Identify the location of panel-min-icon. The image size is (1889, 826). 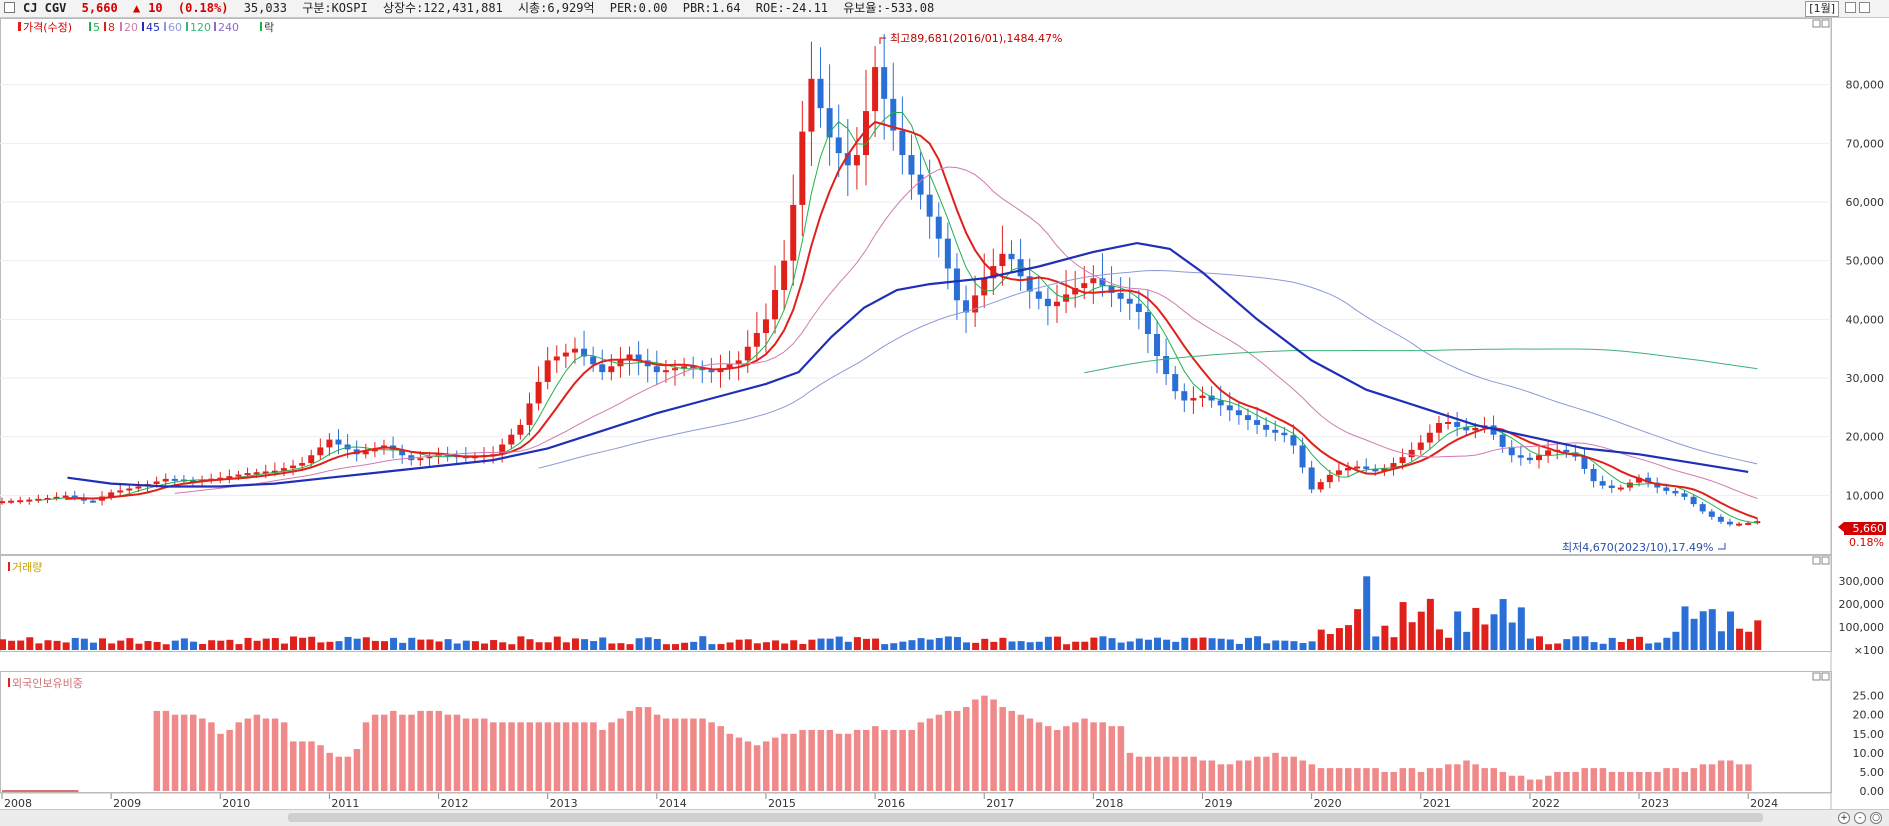
(1816, 23).